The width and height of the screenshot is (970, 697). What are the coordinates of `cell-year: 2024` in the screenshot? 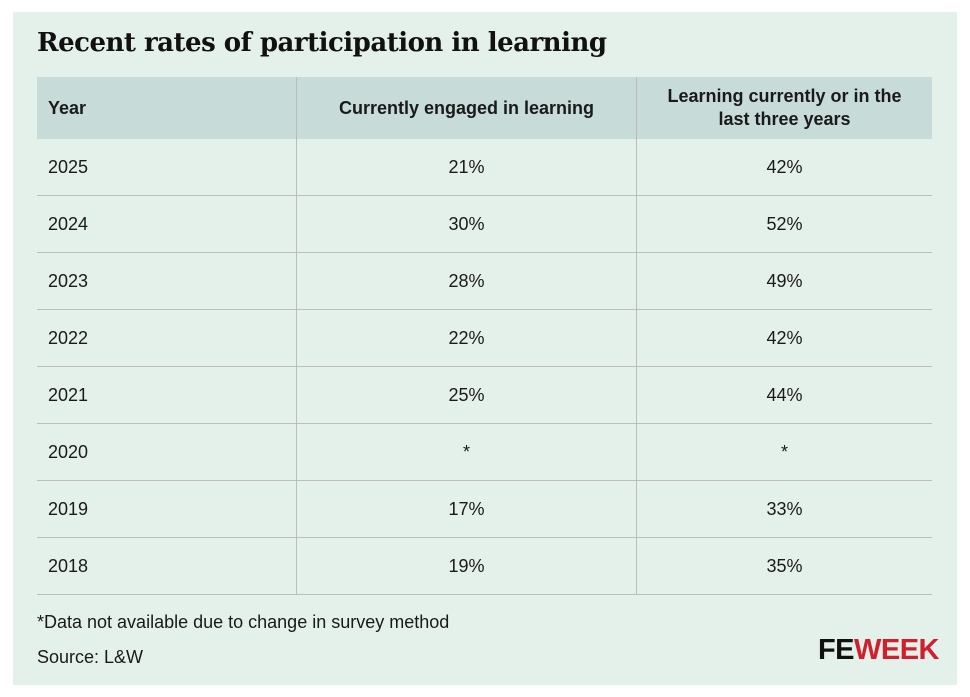 It's located at (167, 224).